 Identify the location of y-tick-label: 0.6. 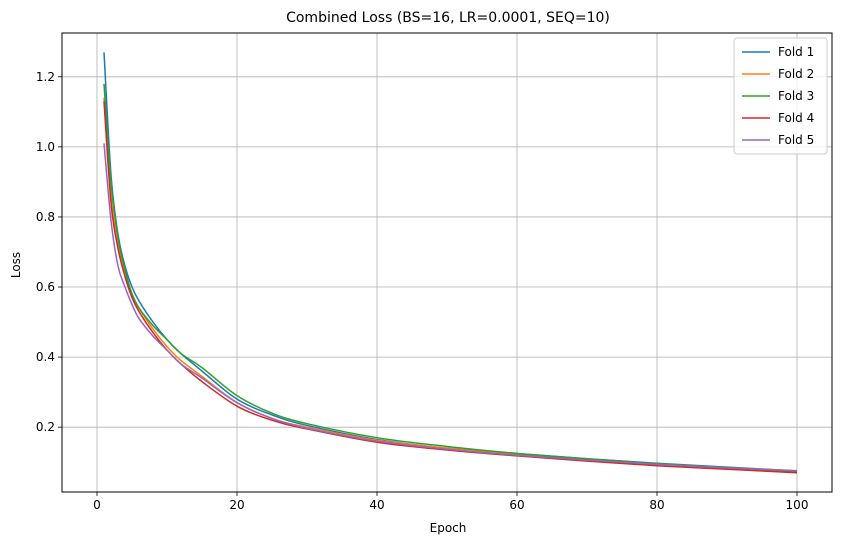
(45, 287).